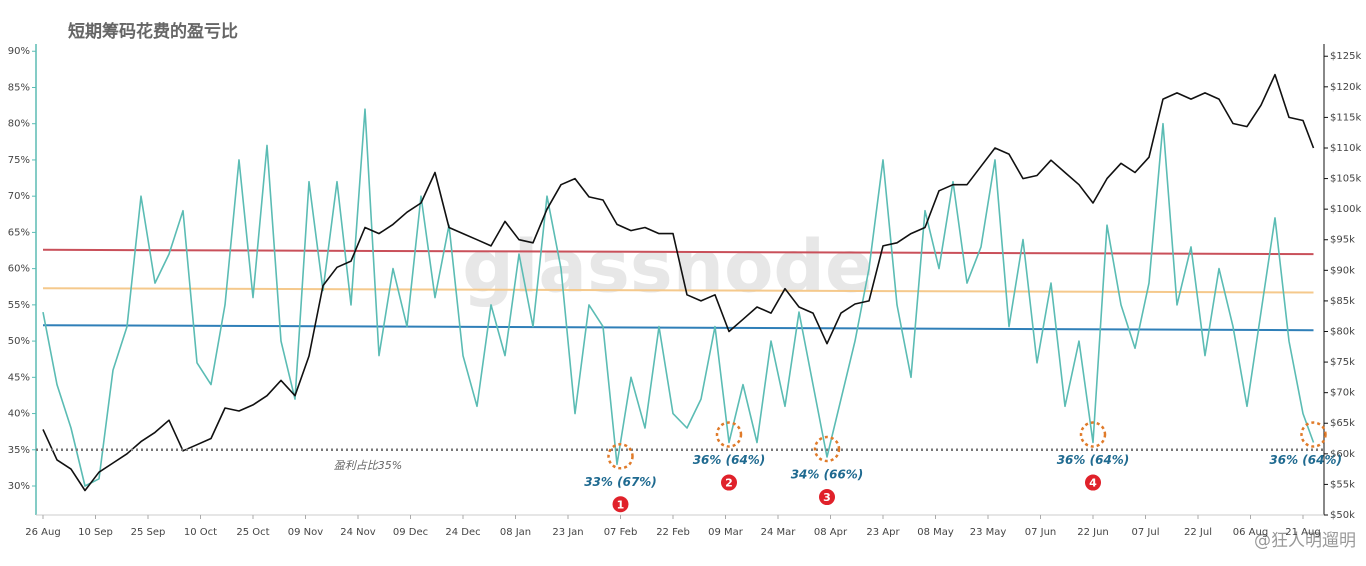 The width and height of the screenshot is (1366, 566). I want to click on x-tick-label: 26 Aug, so click(42, 532).